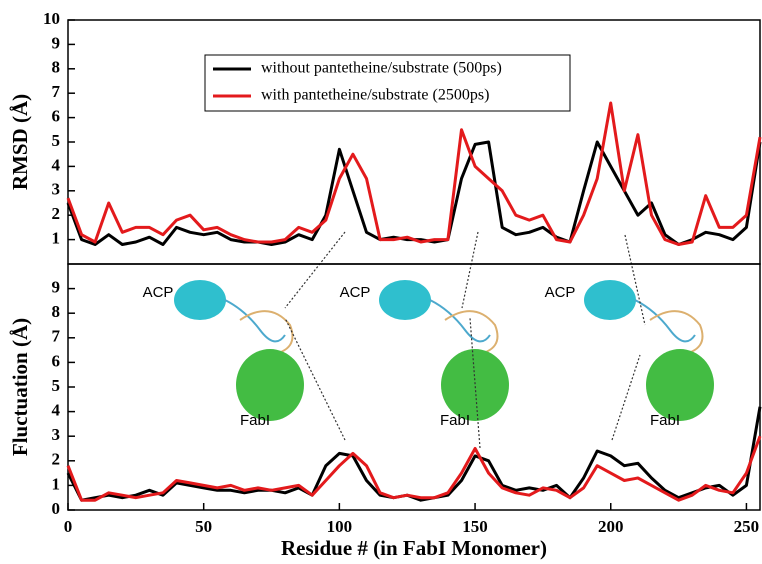 This screenshot has width=762, height=564. I want to click on x-tick-label: 50, so click(203, 526).